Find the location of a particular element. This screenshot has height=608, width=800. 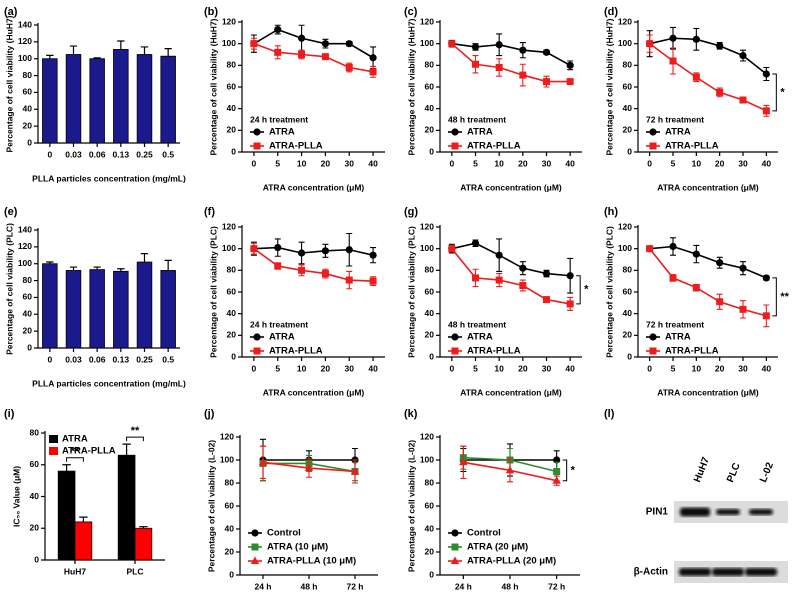

x-tick-label: 20 is located at coordinates (326, 163).